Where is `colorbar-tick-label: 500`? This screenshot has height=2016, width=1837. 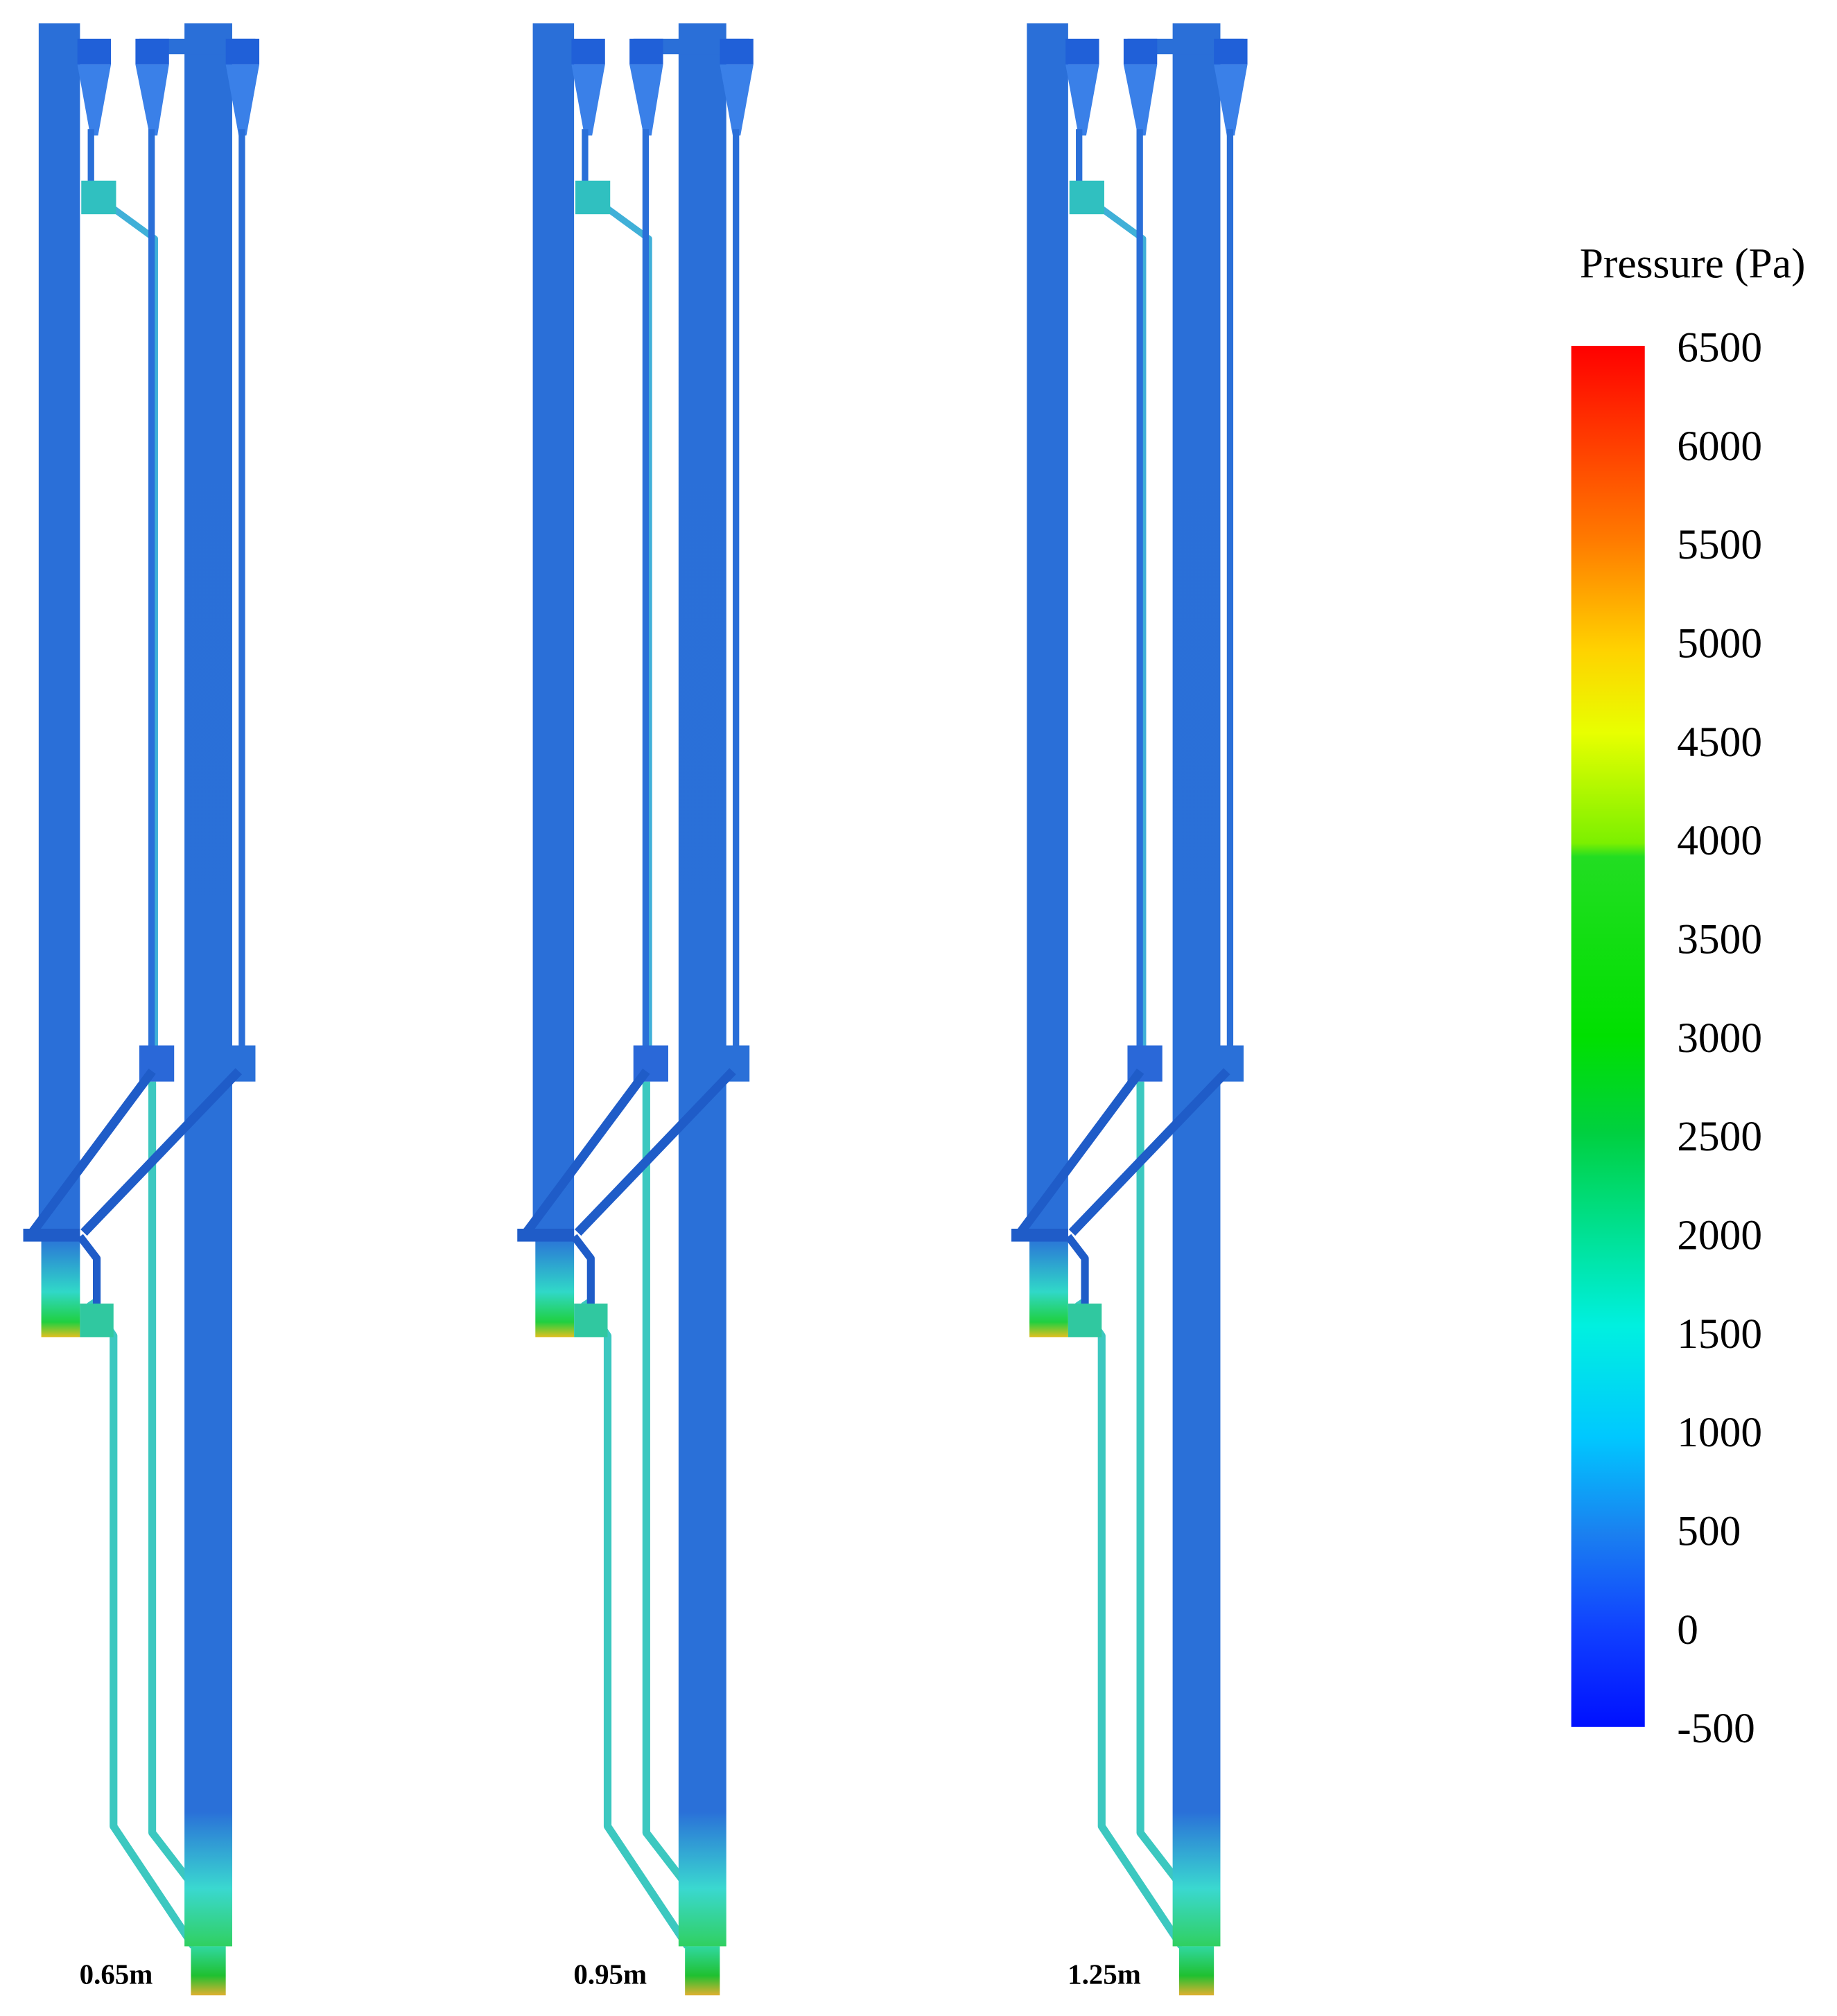
colorbar-tick-label: 500 is located at coordinates (1709, 1530).